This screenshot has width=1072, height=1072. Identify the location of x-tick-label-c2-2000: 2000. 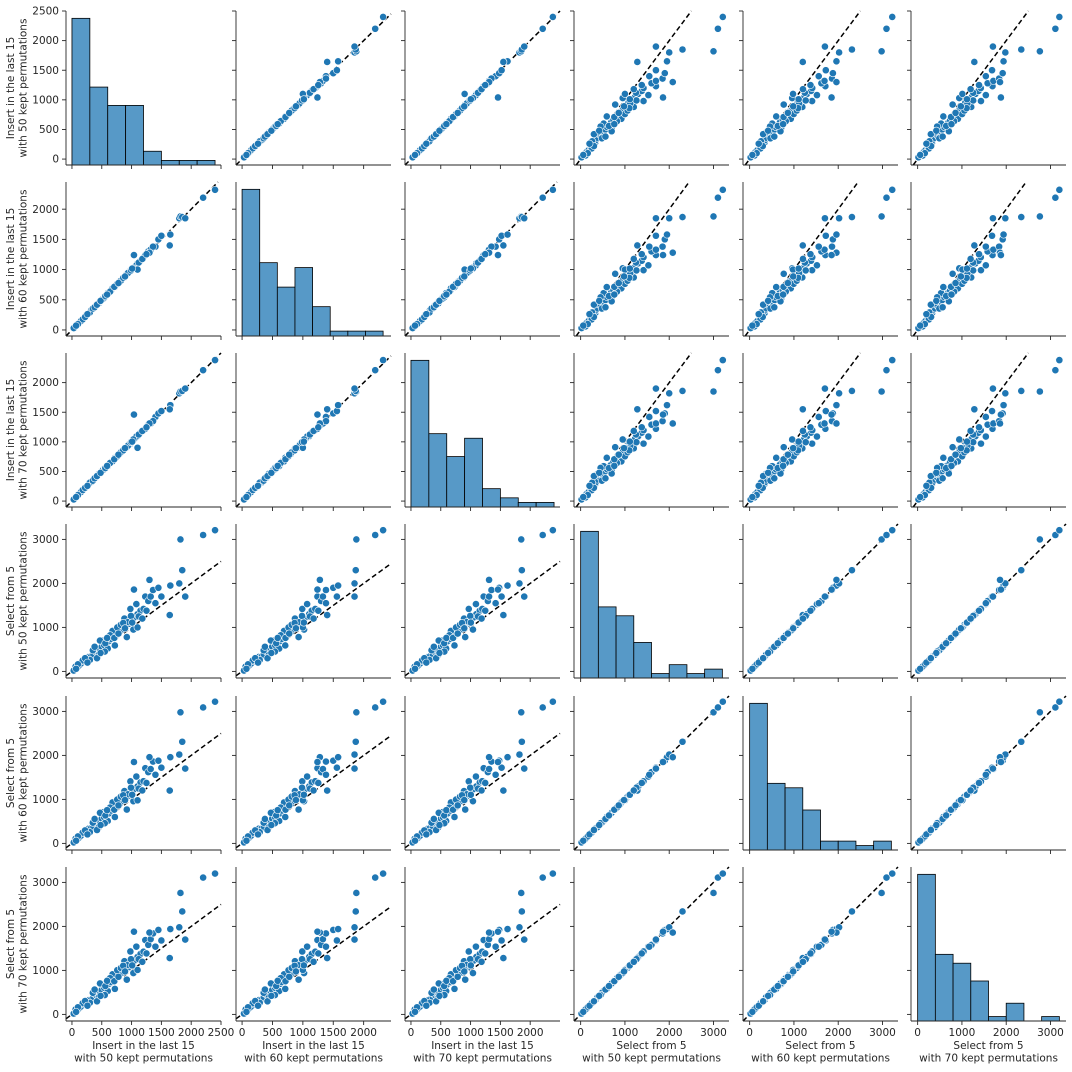
(530, 1033).